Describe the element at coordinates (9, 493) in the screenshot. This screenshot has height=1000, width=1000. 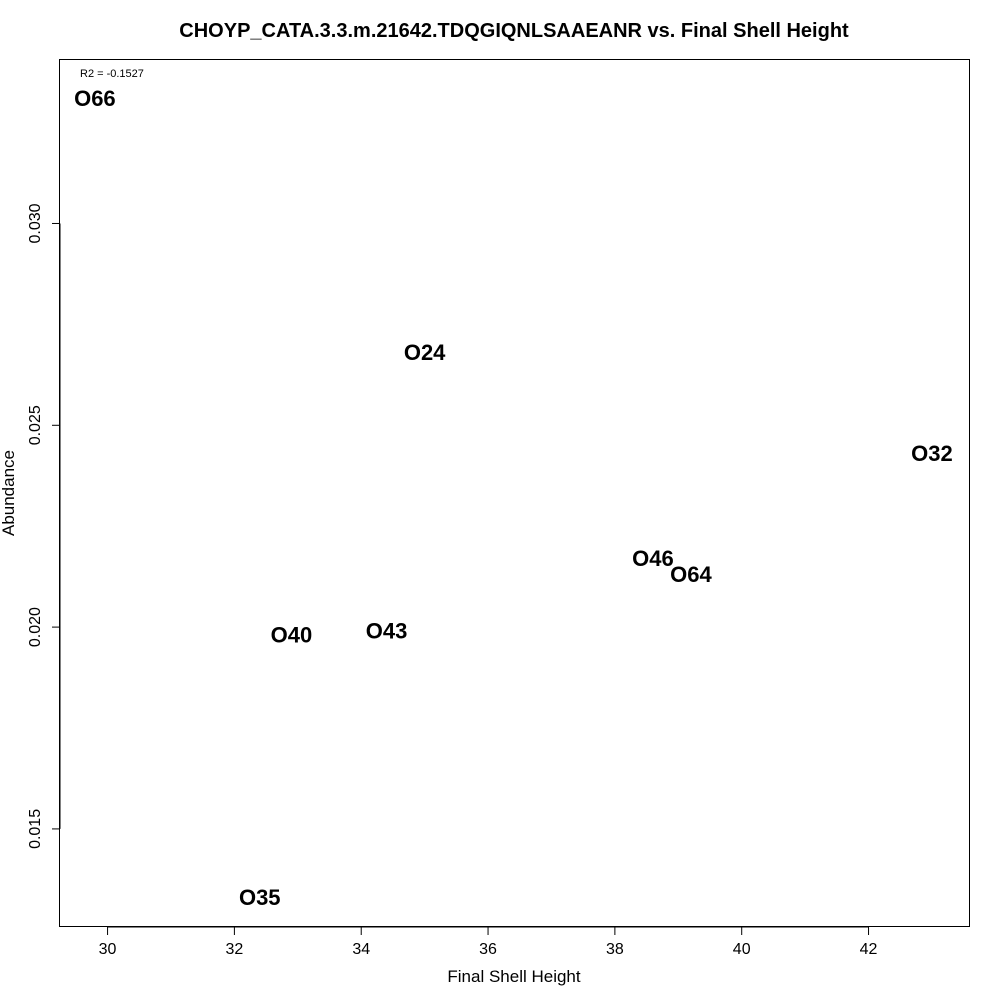
I see `y-axis-label: Abundance` at that location.